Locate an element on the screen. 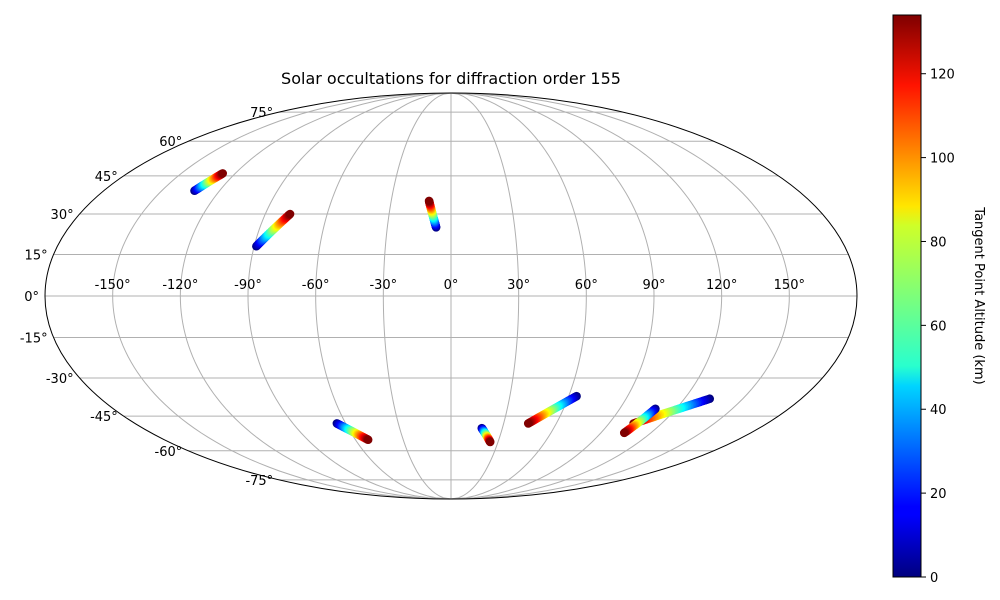  x-tick-label: -60° is located at coordinates (316, 285).